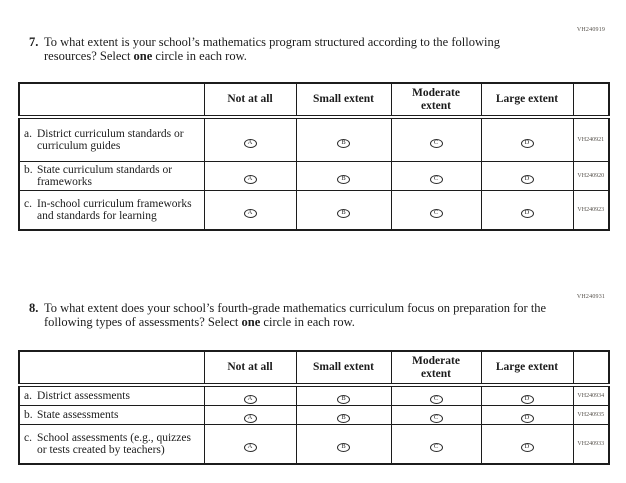 The width and height of the screenshot is (626, 483). Describe the element at coordinates (591, 415) in the screenshot. I see `item-code: VH240935` at that location.